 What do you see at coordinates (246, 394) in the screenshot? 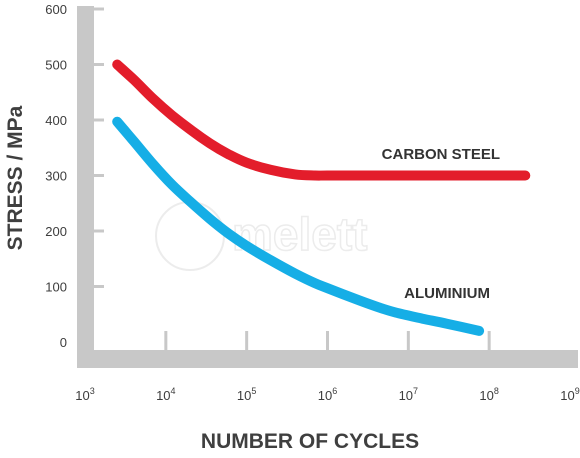
I see `x-tick-label: 10⁵` at bounding box center [246, 394].